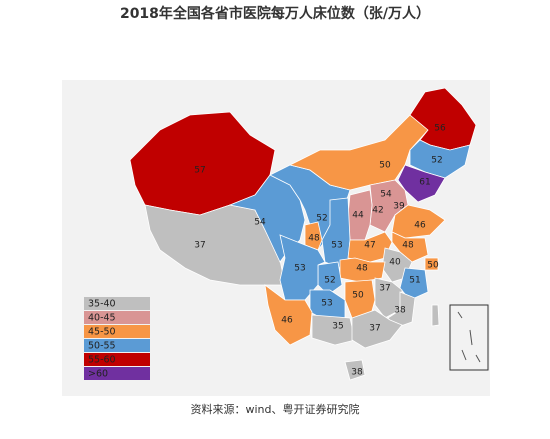 Image resolution: width=550 pixels, height=439 pixels. I want to click on legend-label: >60, so click(98, 374).